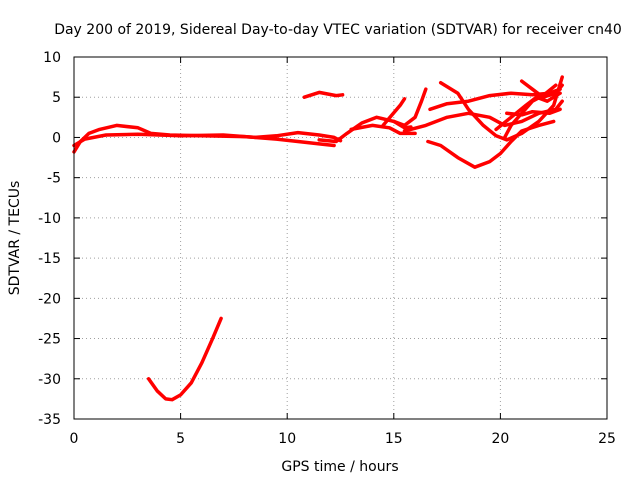 The height and width of the screenshot is (480, 640). Describe the element at coordinates (500, 439) in the screenshot. I see `x-tick-label: 20` at that location.